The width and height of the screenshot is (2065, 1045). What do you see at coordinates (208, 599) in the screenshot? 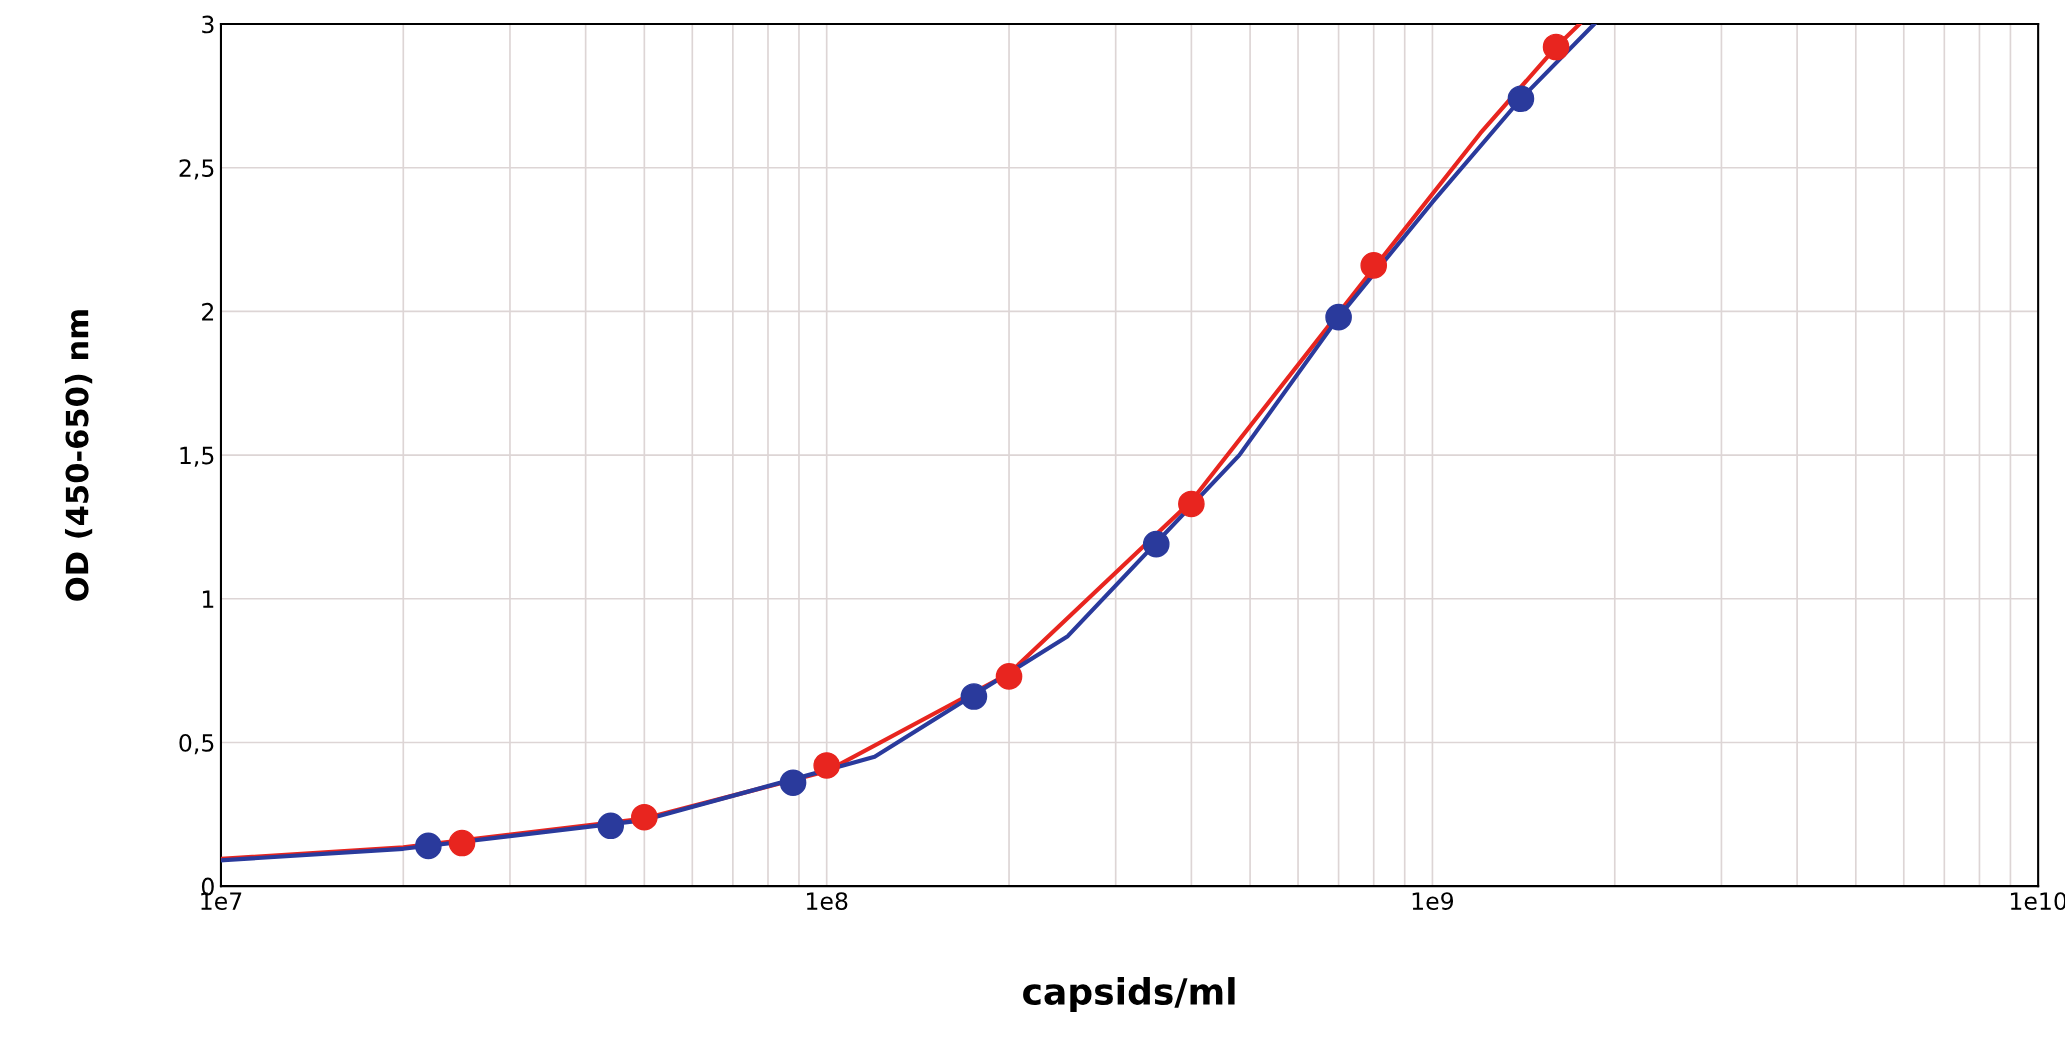
I see `y-tick-label: 1` at bounding box center [208, 599].